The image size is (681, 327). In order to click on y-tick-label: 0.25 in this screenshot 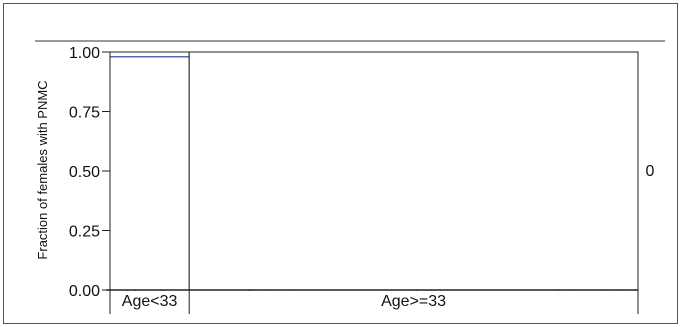, I will do `click(84, 232)`.